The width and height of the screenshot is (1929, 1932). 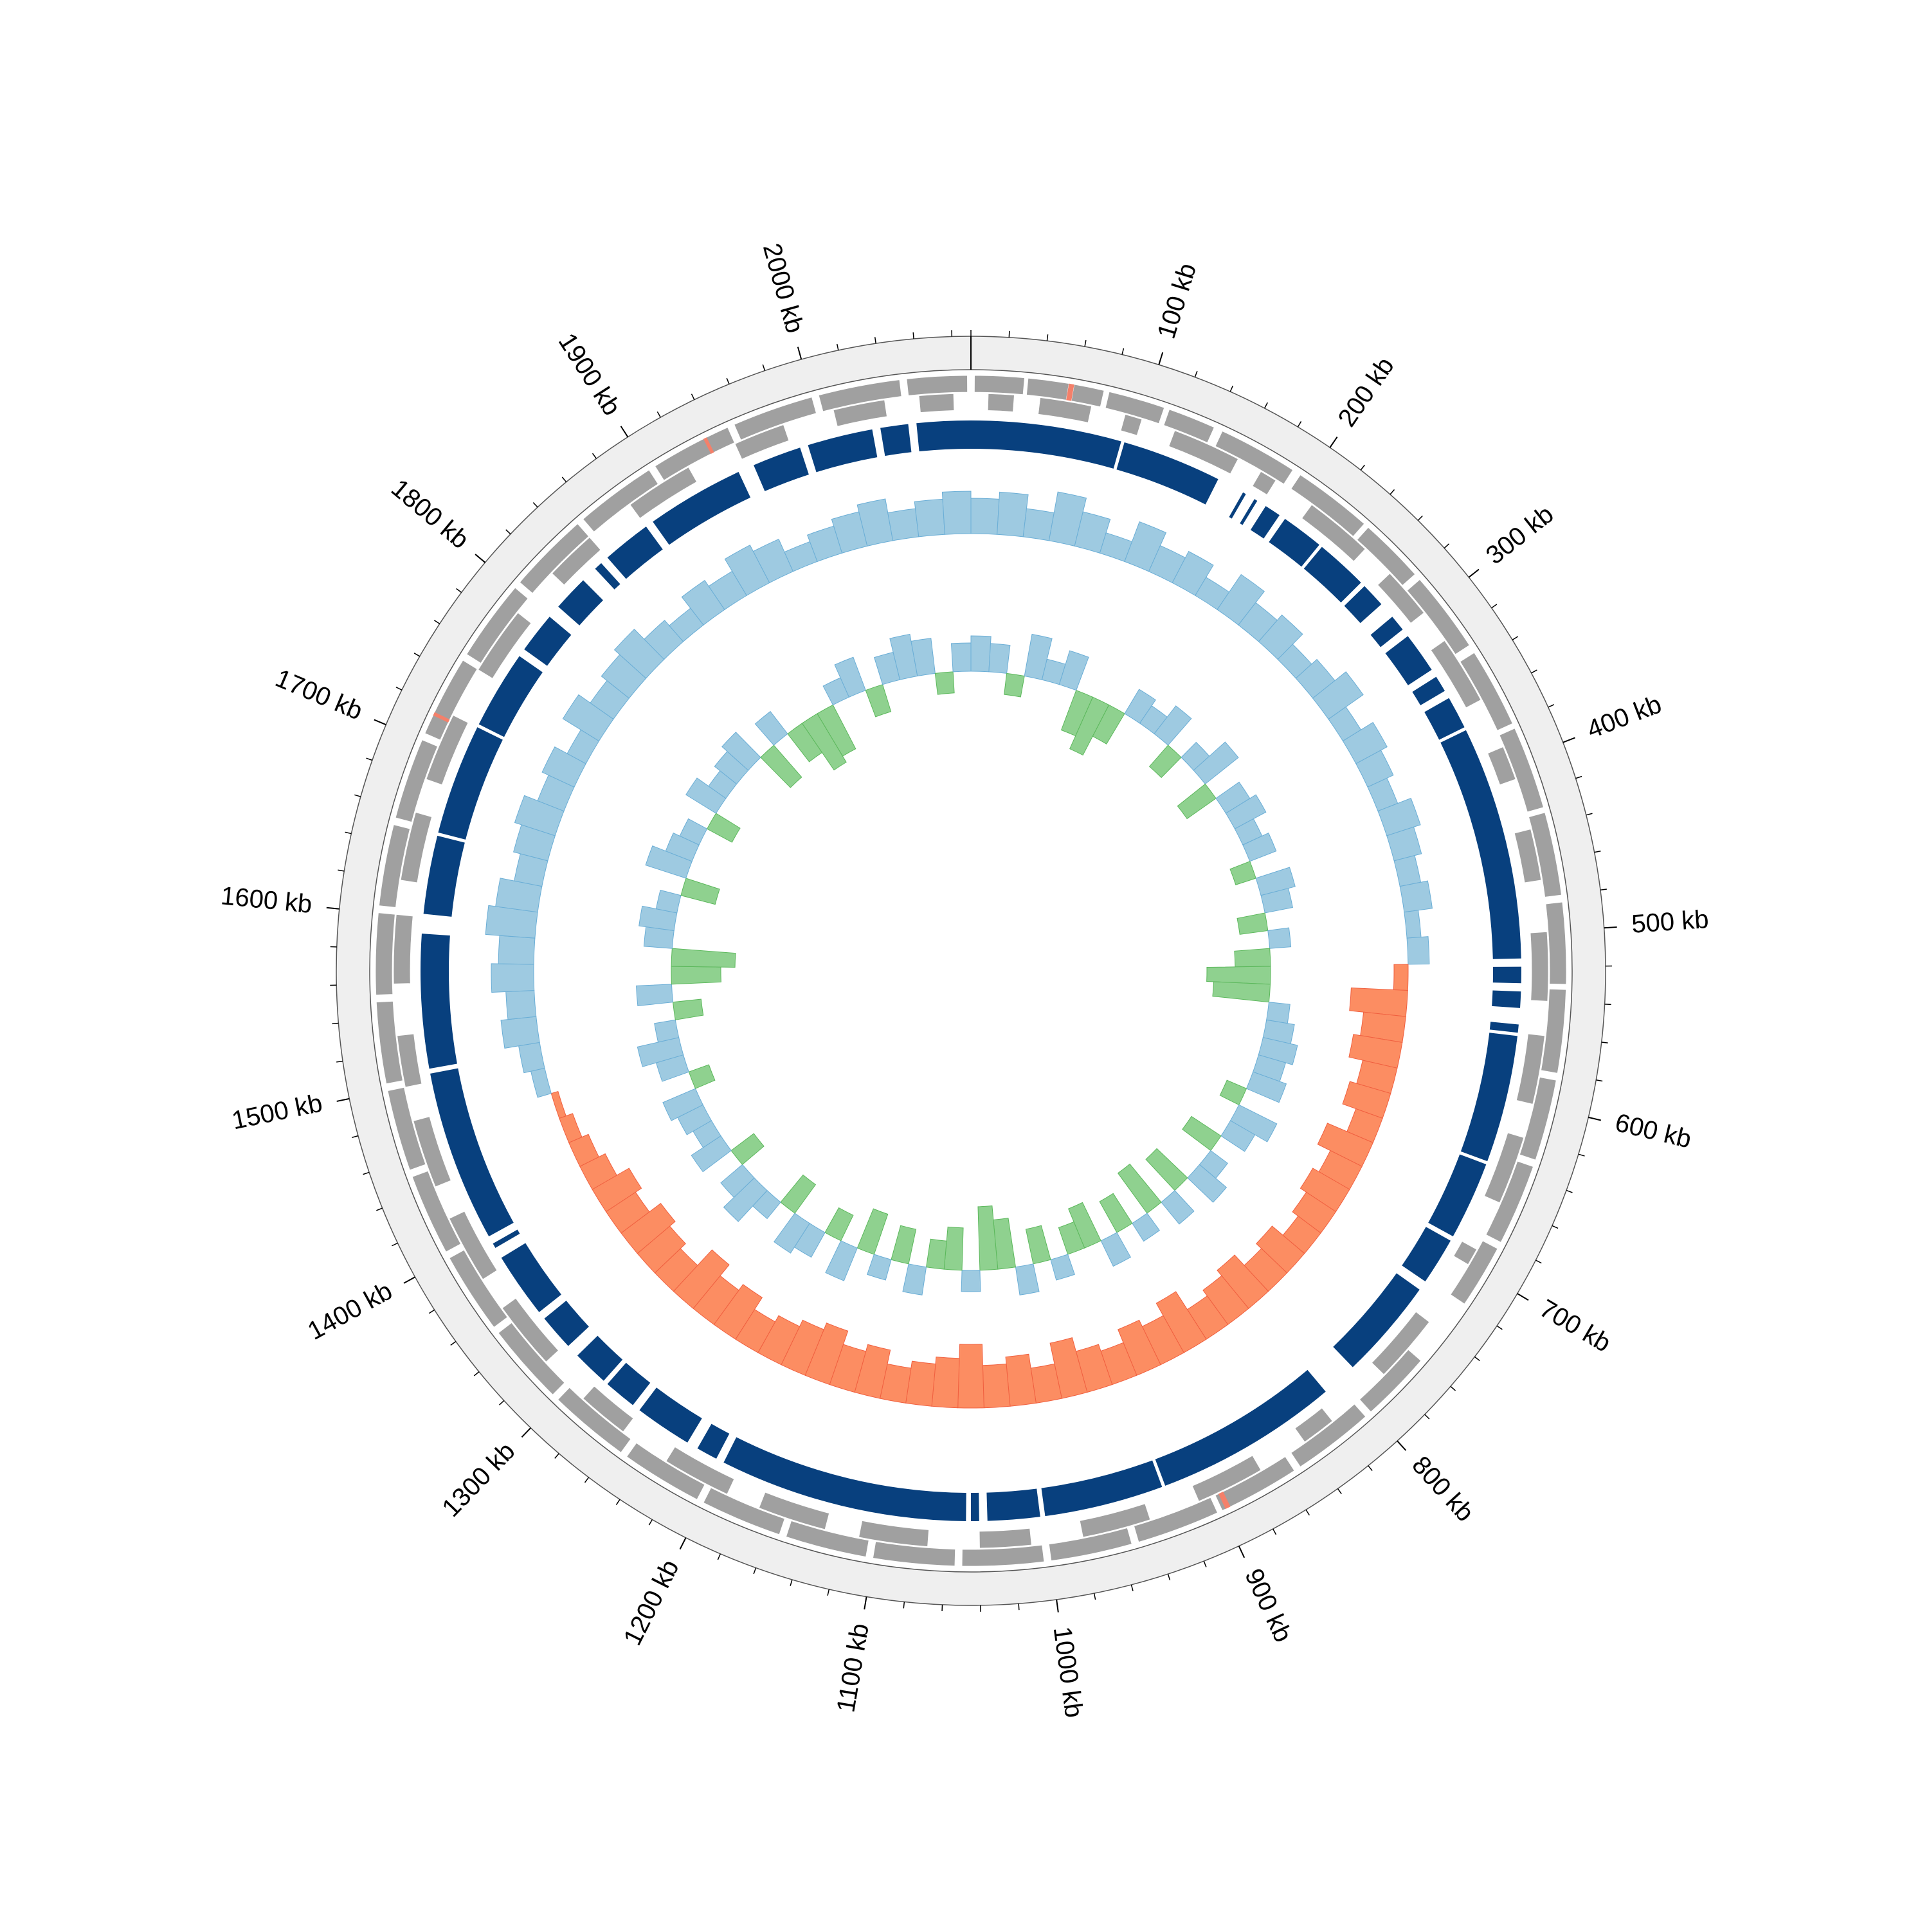 What do you see at coordinates (1068, 1672) in the screenshot?
I see `tick-label: 1000 kb` at bounding box center [1068, 1672].